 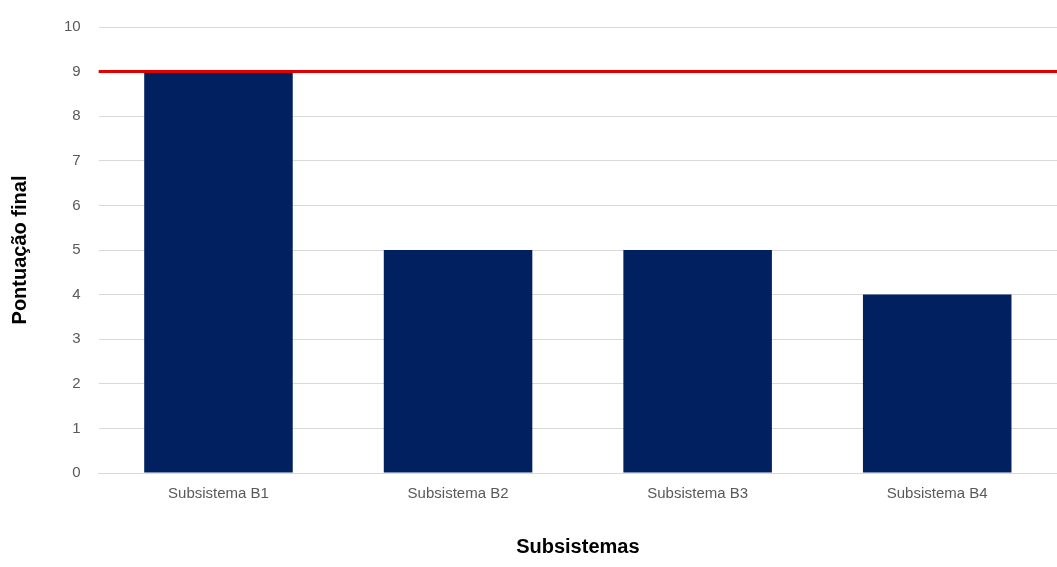 I want to click on y-tick-label: 7, so click(x=76, y=159).